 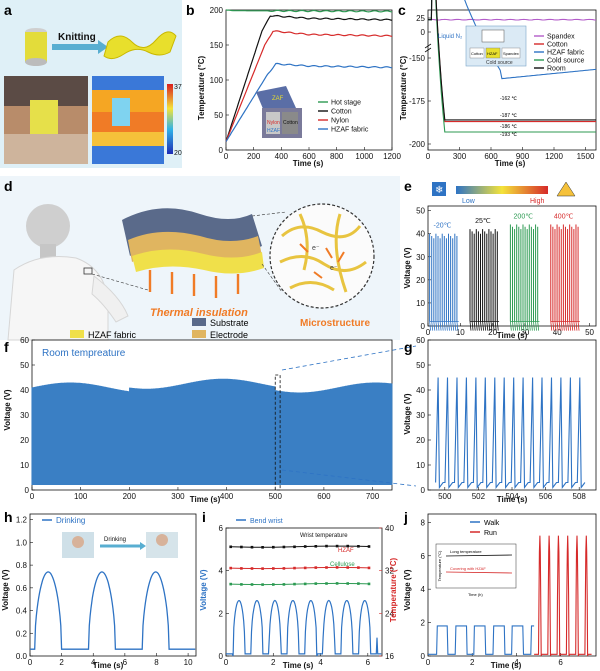 What do you see at coordinates (460, 332) in the screenshot?
I see `x-tick-label: 10` at bounding box center [460, 332].